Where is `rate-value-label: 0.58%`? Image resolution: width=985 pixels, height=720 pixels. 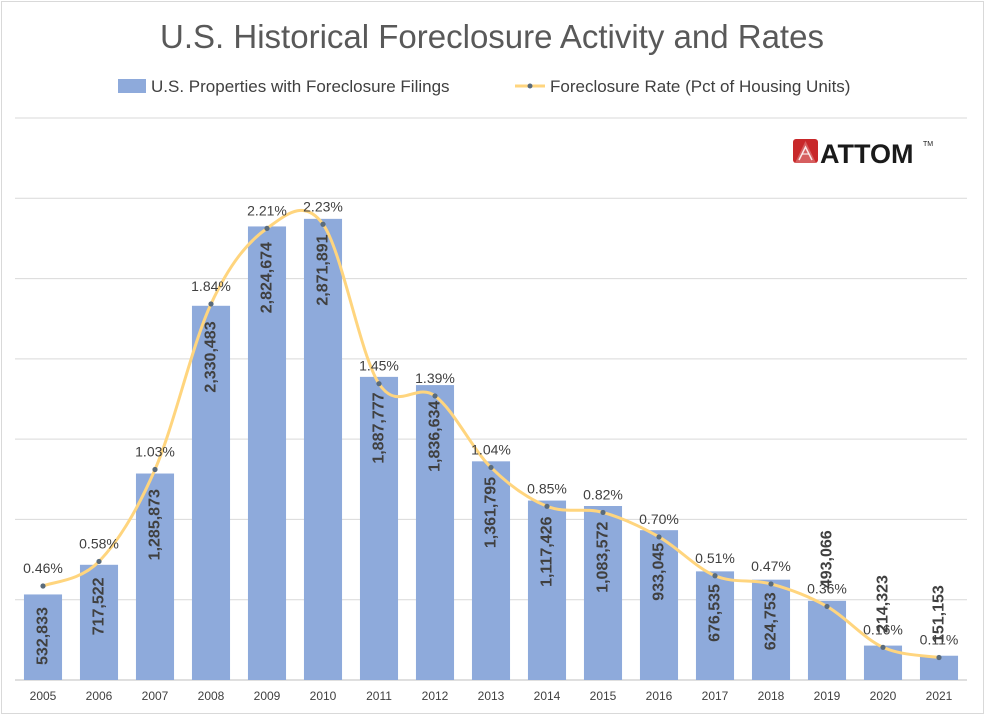 rate-value-label: 0.58% is located at coordinates (99, 543).